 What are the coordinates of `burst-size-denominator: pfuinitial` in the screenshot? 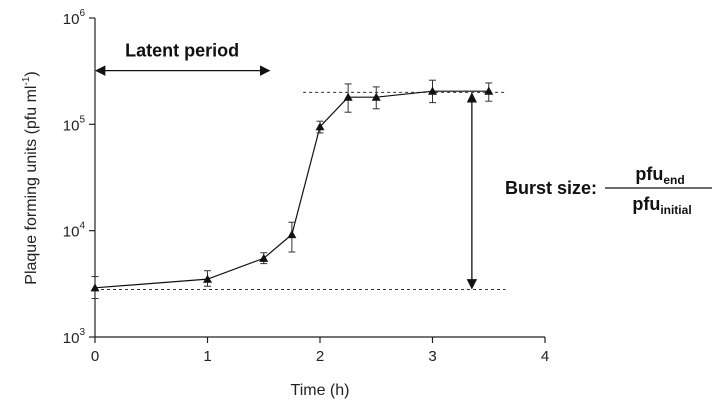 It's located at (661, 205).